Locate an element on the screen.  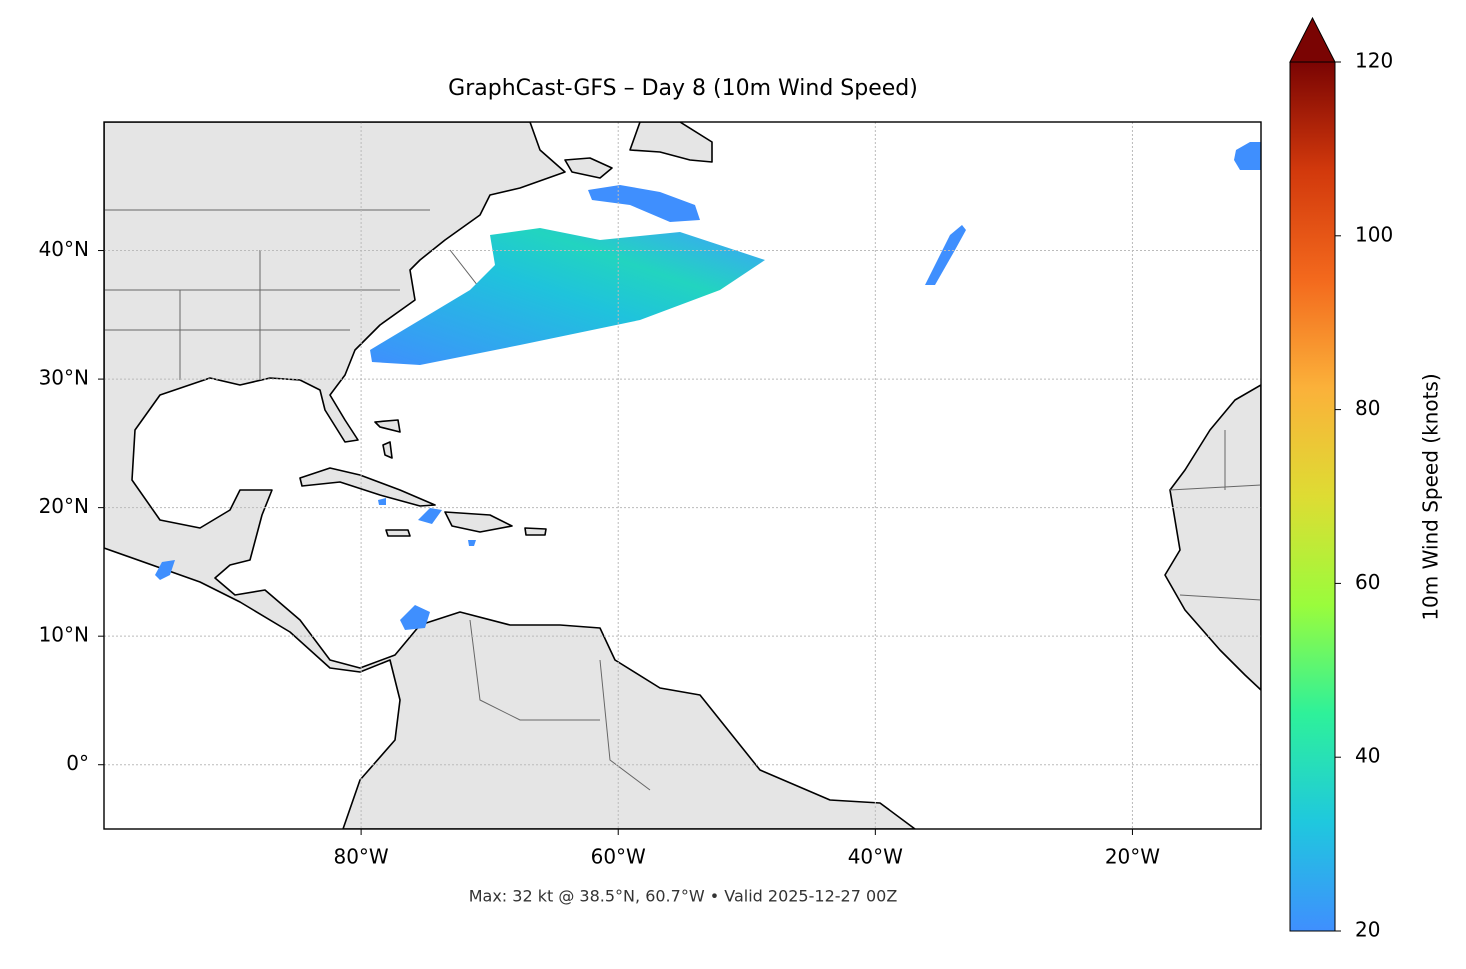
colorbar-tick-label: 100 is located at coordinates (1374, 234).